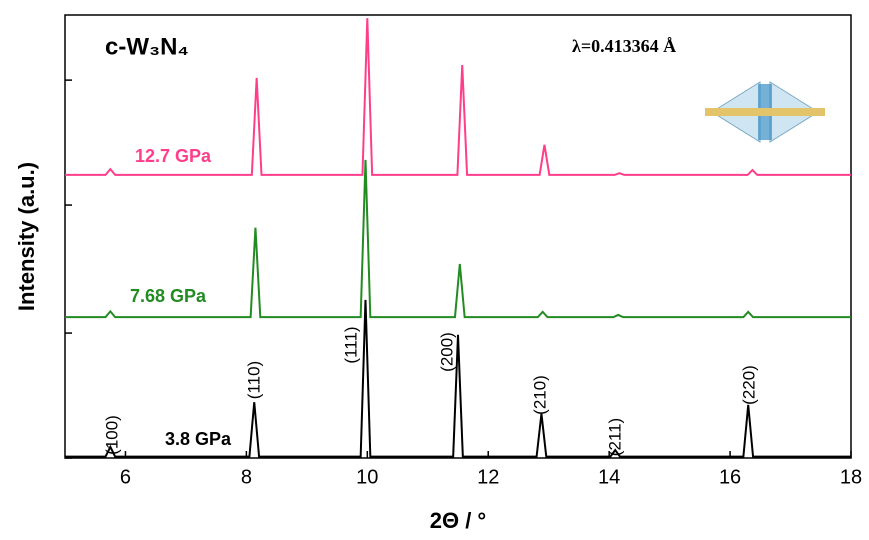 This screenshot has width=869, height=540. Describe the element at coordinates (765, 112) in the screenshot. I see `inset-cell-diagram` at that location.